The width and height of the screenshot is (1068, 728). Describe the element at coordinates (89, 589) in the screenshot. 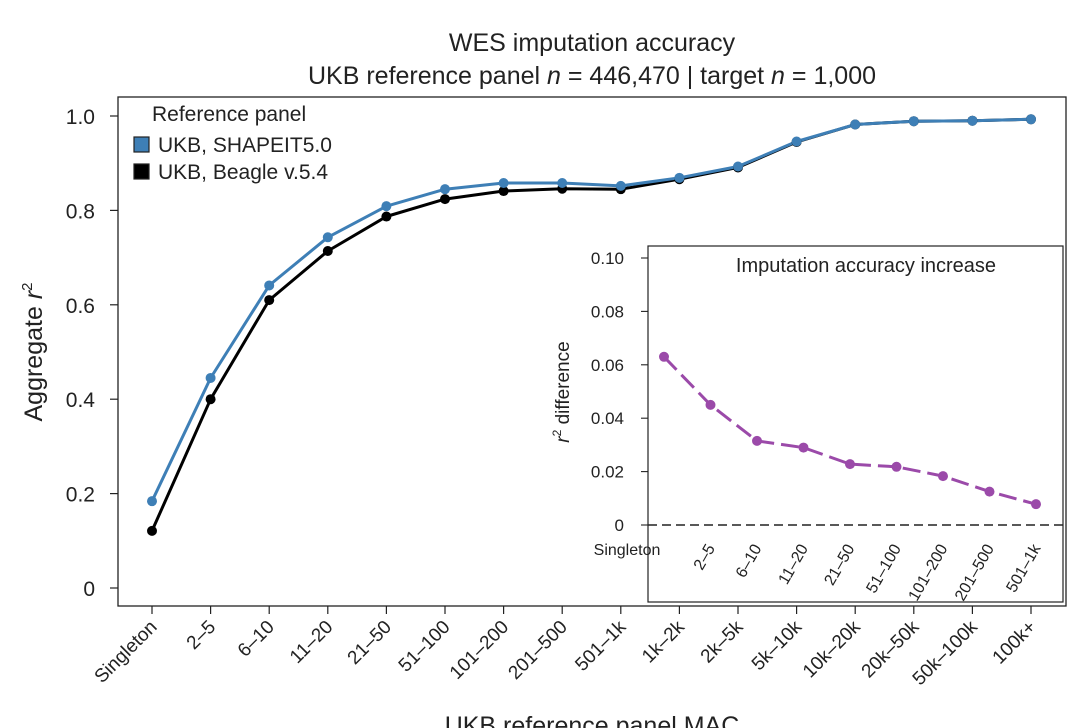

I see `main-y-tick-label: 0` at that location.